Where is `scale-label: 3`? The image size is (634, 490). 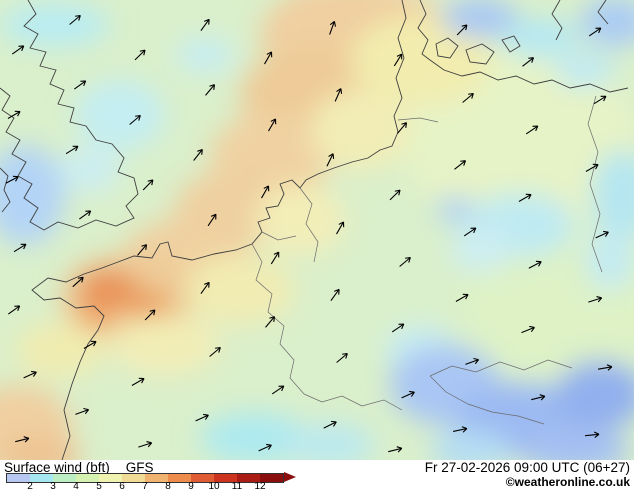
scale-label: 3 is located at coordinates (53, 485).